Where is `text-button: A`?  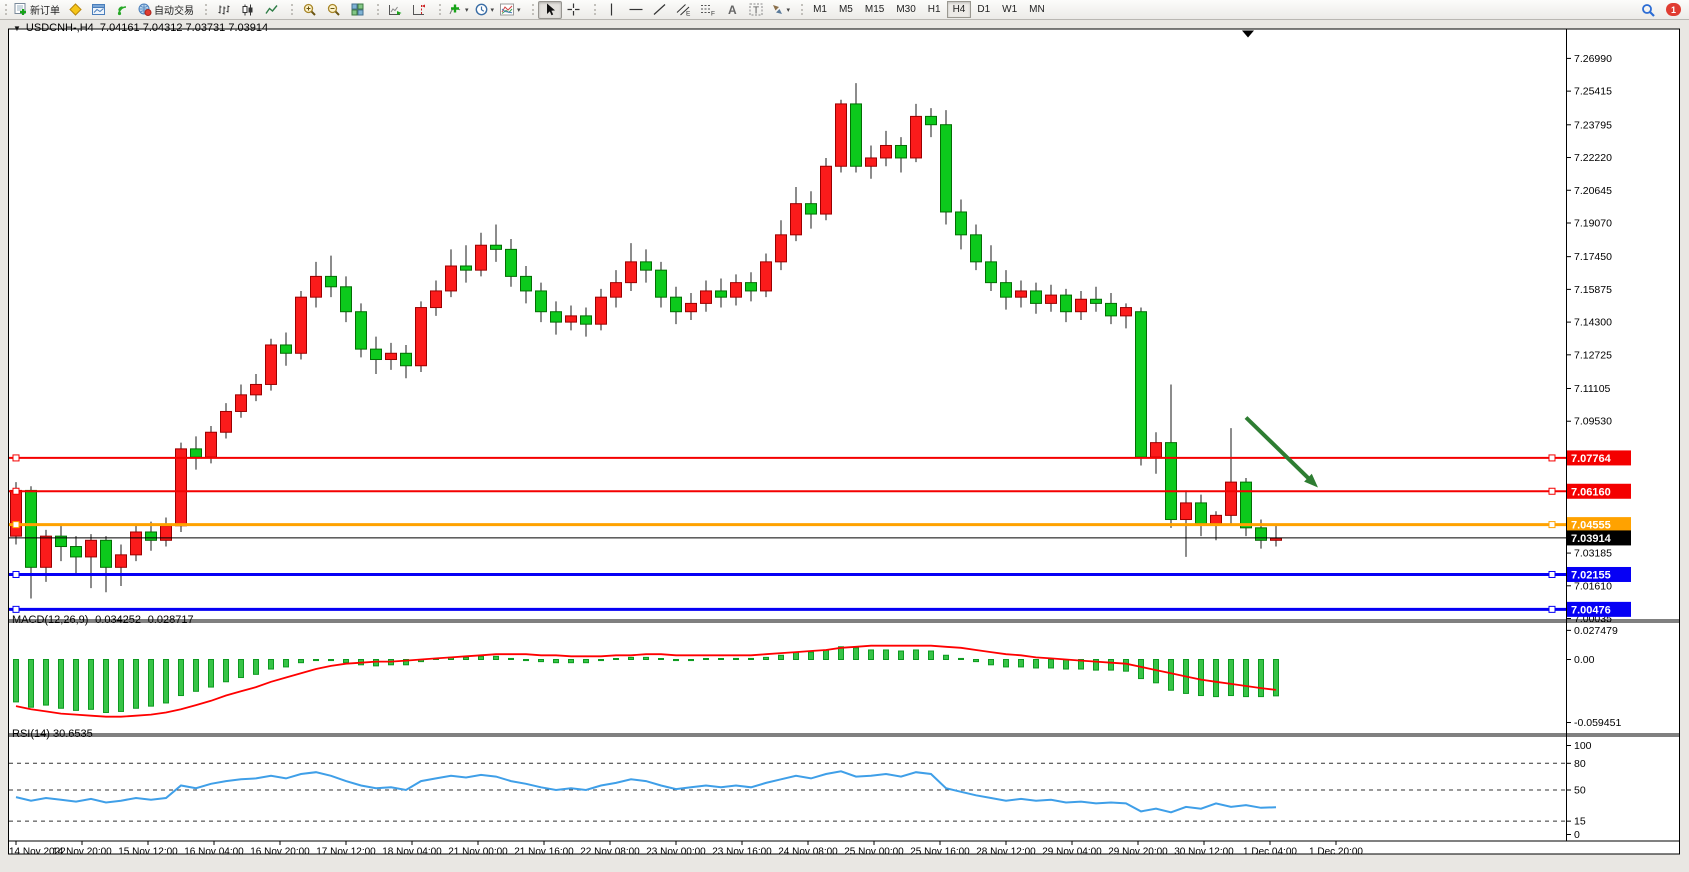
text-button: A is located at coordinates (732, 10).